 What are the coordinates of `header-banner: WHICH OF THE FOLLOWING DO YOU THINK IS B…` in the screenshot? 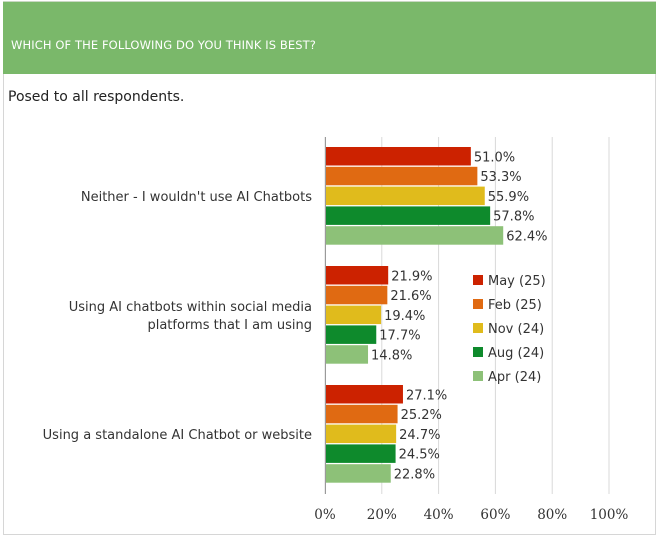 It's located at (329, 37).